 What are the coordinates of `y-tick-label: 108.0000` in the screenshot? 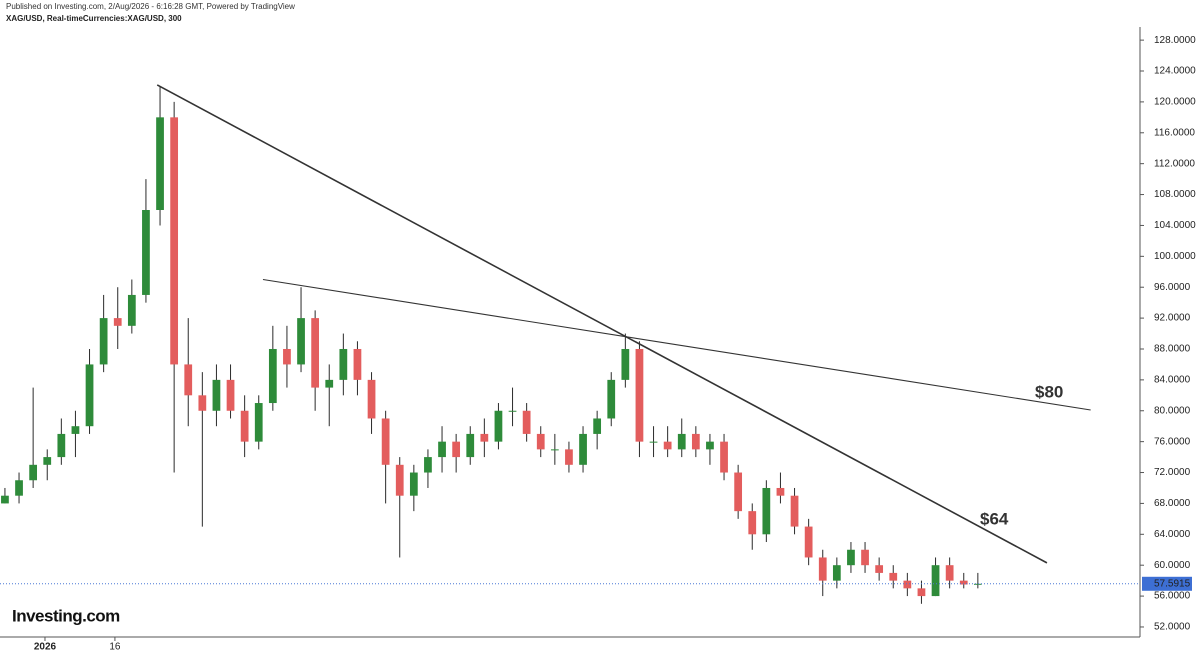 It's located at (1175, 194).